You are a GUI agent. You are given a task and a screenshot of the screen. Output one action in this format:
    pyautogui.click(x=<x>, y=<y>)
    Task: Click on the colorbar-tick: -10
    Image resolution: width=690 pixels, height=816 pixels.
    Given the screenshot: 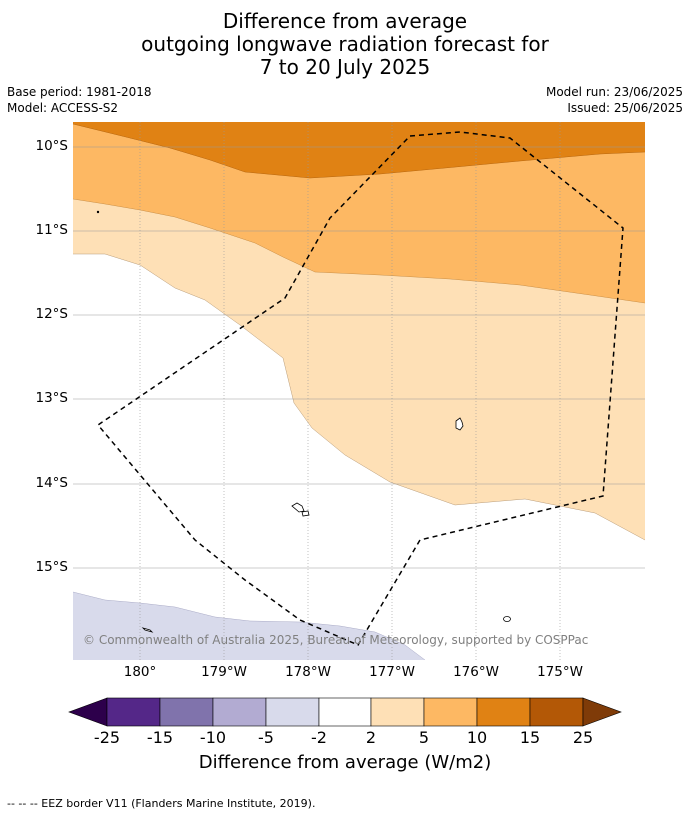 What is the action you would take?
    pyautogui.click(x=213, y=737)
    